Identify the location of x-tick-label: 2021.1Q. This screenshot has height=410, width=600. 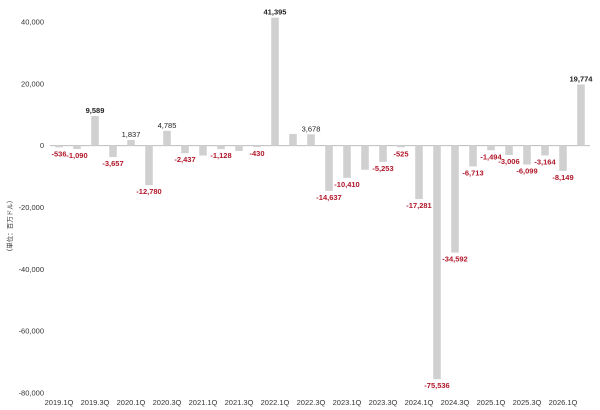
(203, 402).